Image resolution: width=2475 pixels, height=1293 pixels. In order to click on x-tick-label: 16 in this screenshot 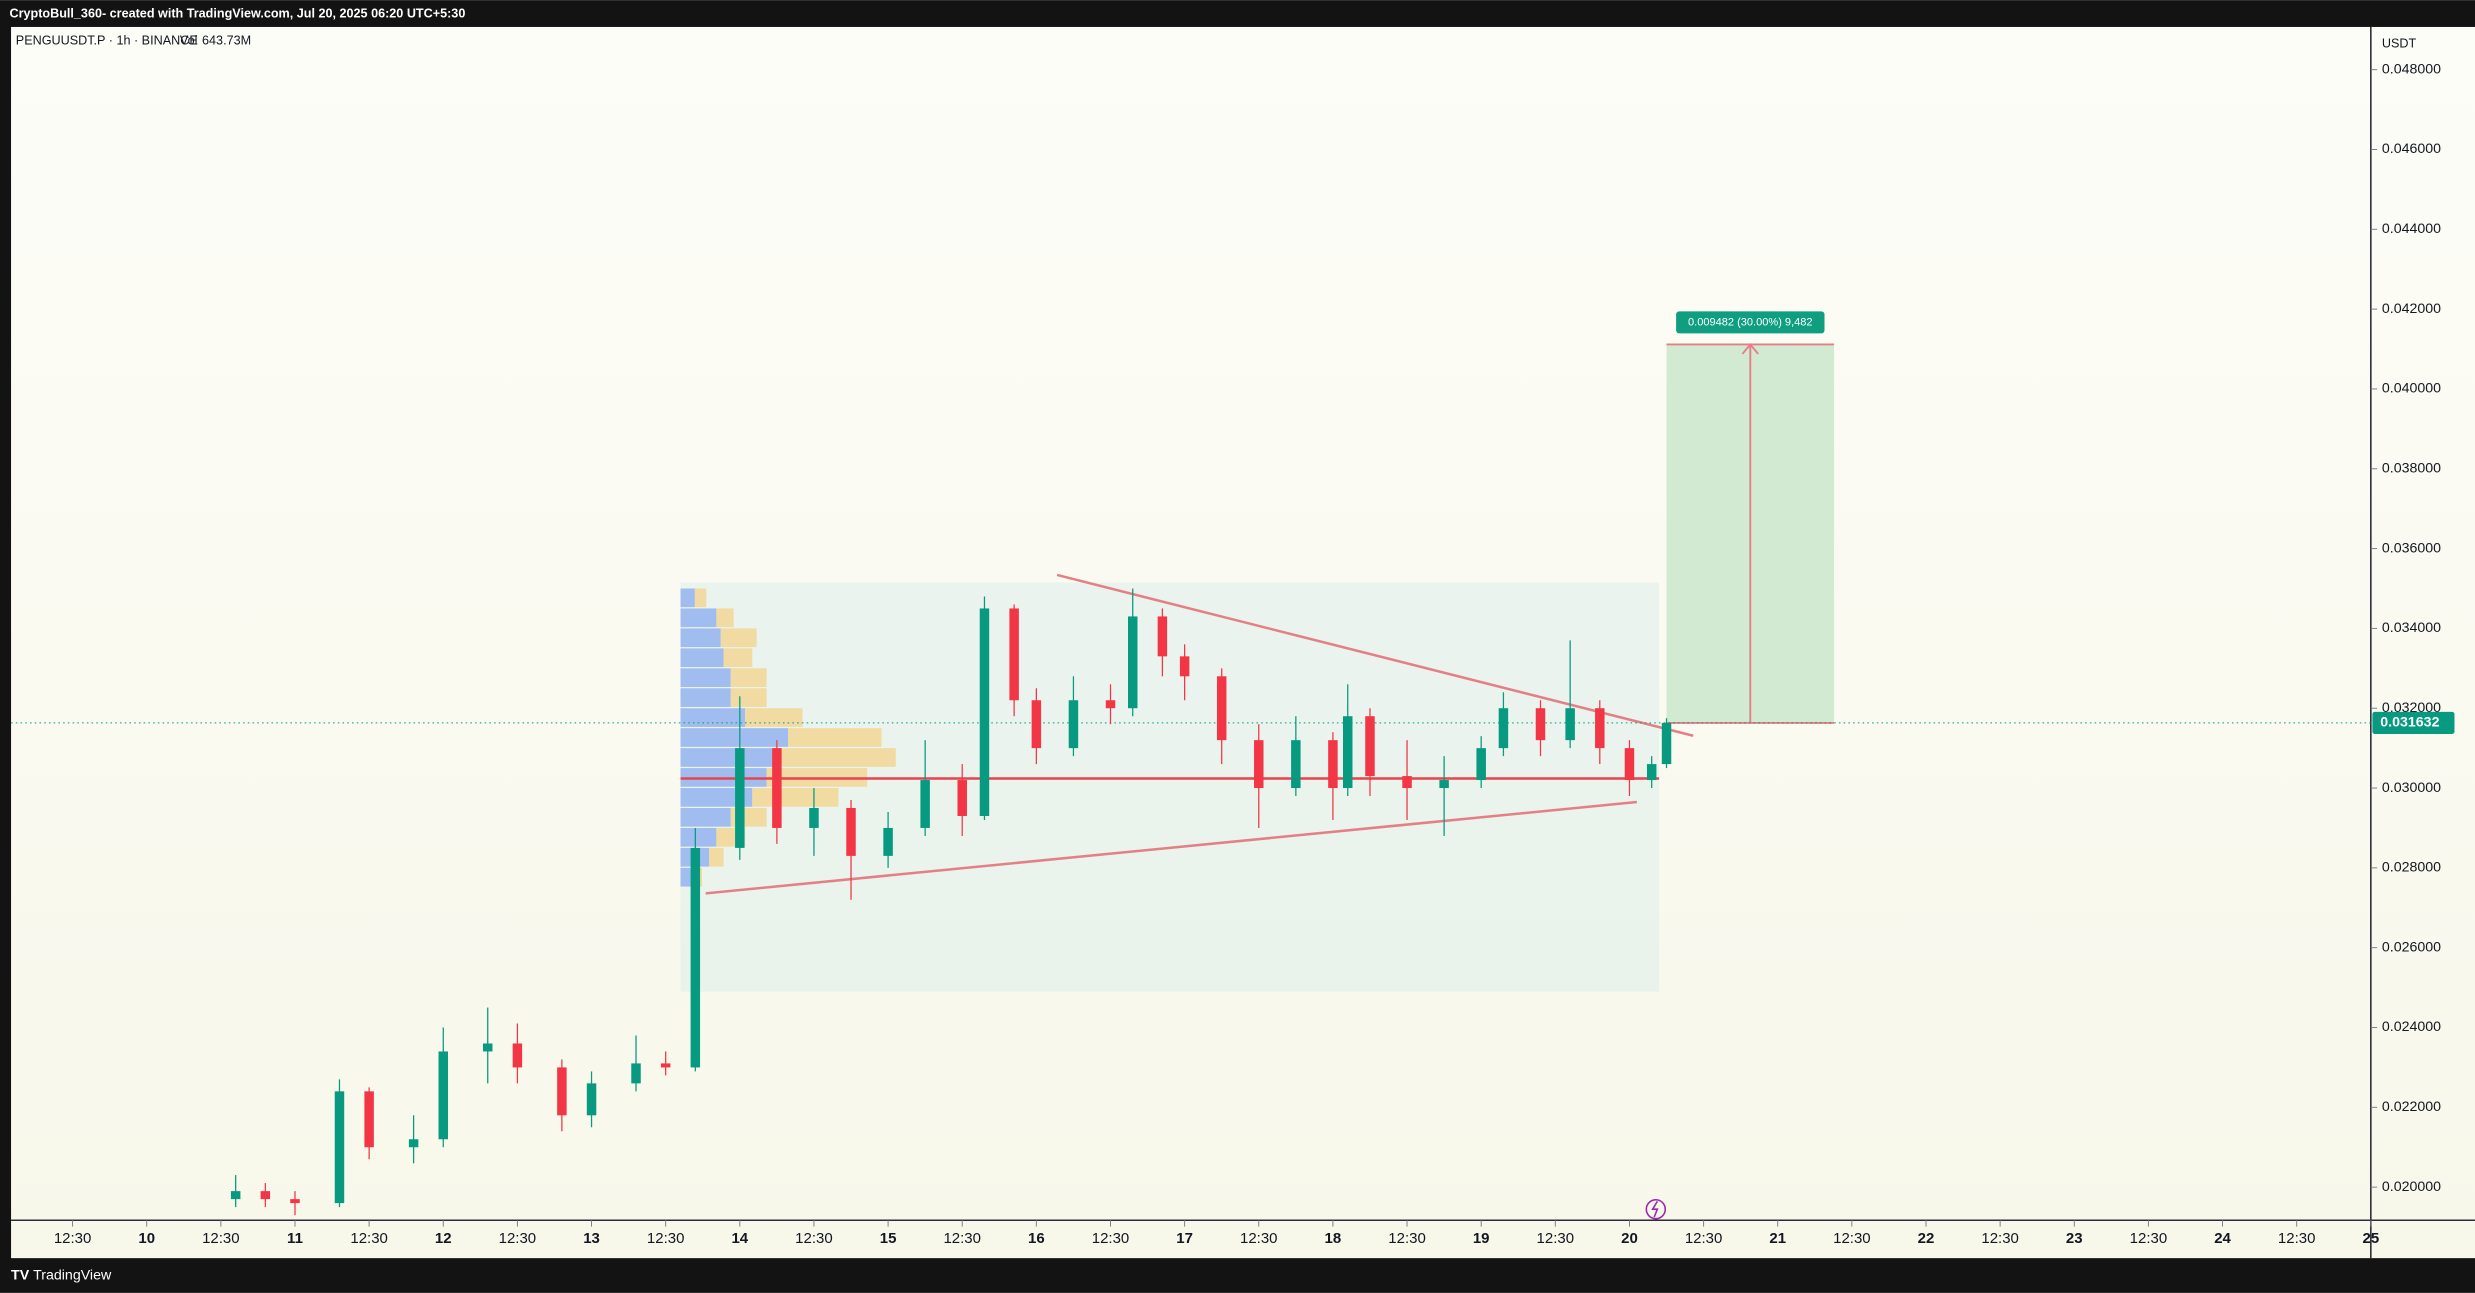, I will do `click(1036, 1238)`.